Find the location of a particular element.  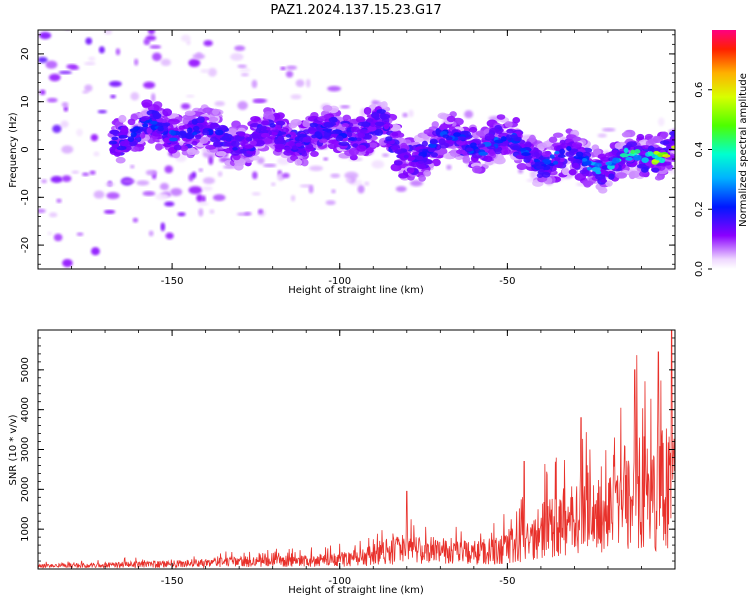

snr-y-label: SNR (10 * v/v) is located at coordinates (13, 449).